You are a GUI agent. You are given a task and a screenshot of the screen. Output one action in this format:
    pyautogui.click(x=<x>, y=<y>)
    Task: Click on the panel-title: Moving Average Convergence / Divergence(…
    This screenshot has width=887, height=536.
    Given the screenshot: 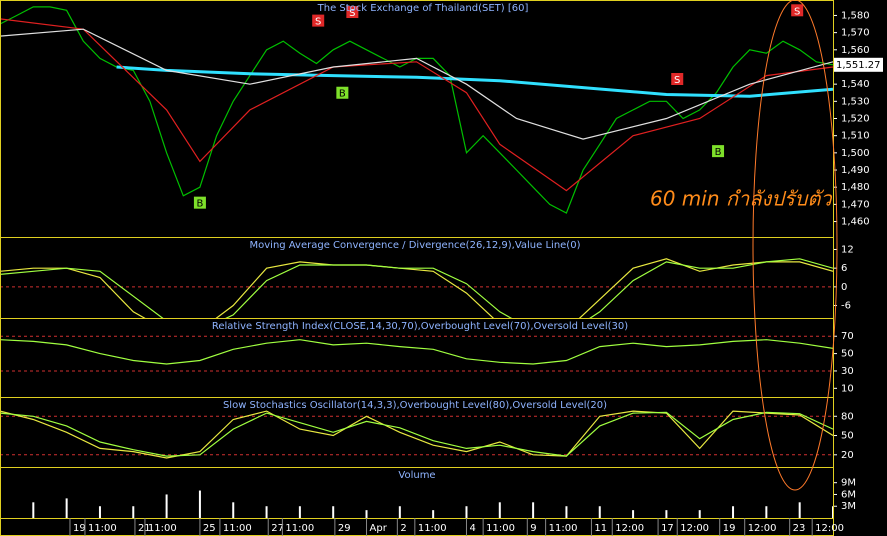 What is the action you would take?
    pyautogui.click(x=415, y=245)
    